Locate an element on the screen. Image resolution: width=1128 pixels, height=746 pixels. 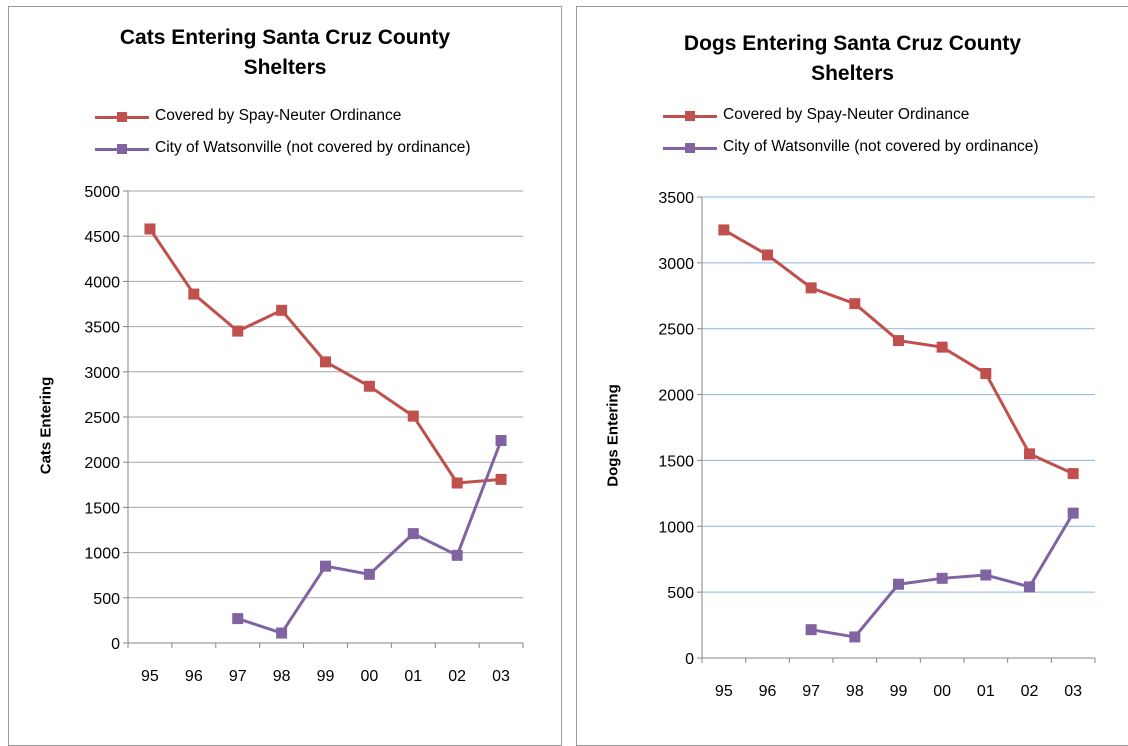
chart-title: Cats Entering Santa Cruz County Shelters is located at coordinates (285, 52).